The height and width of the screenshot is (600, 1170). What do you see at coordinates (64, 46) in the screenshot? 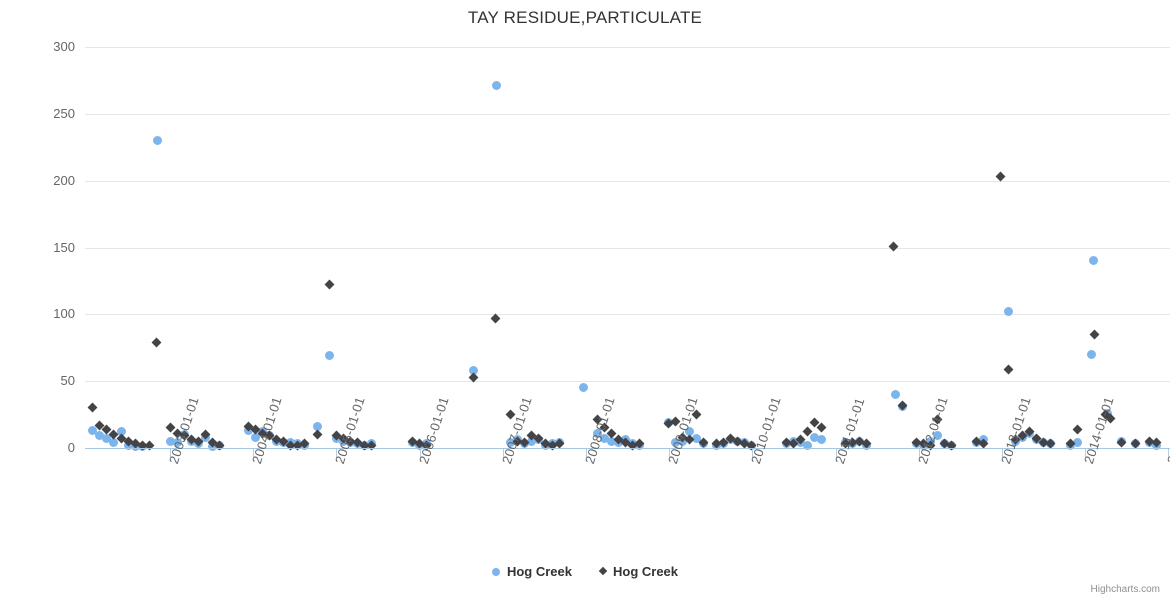
I see `y-tick-label: 300` at bounding box center [64, 46].